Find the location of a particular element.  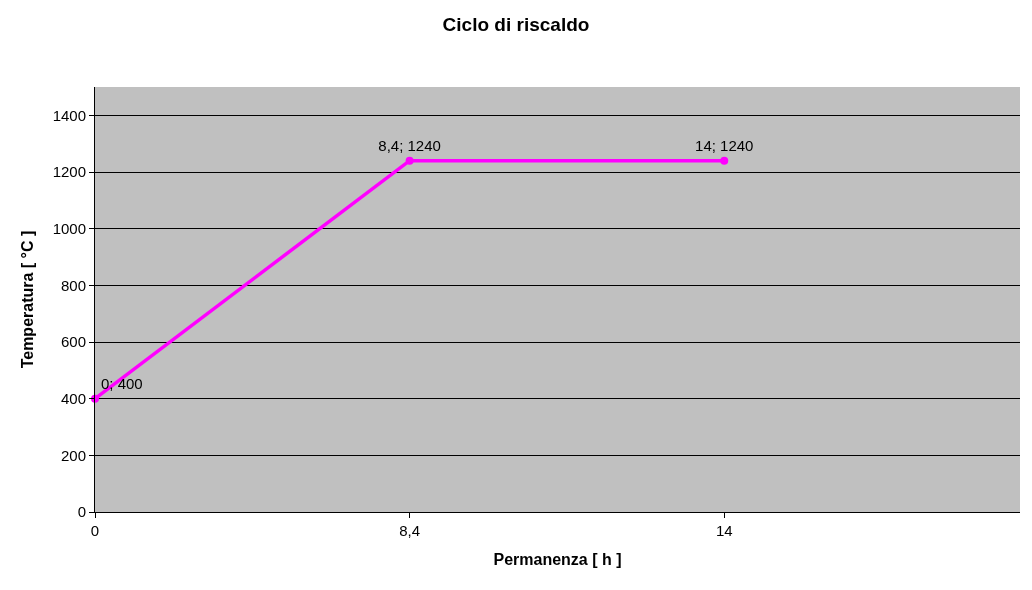

y-tick-label: 200 is located at coordinates (73, 455).